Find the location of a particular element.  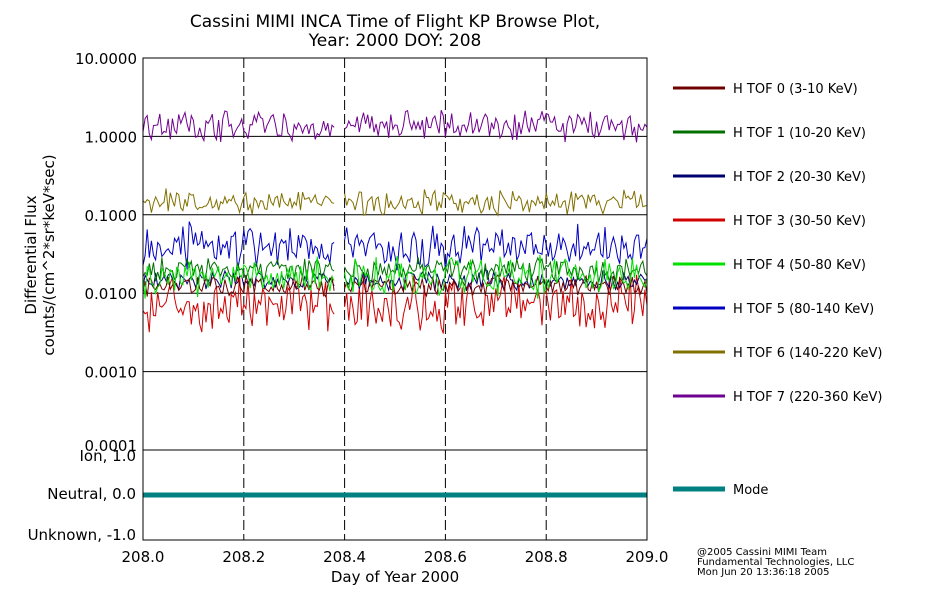

legend-item-h-tof-3: H TOF 3 (30-50 KeV) is located at coordinates (769, 221).